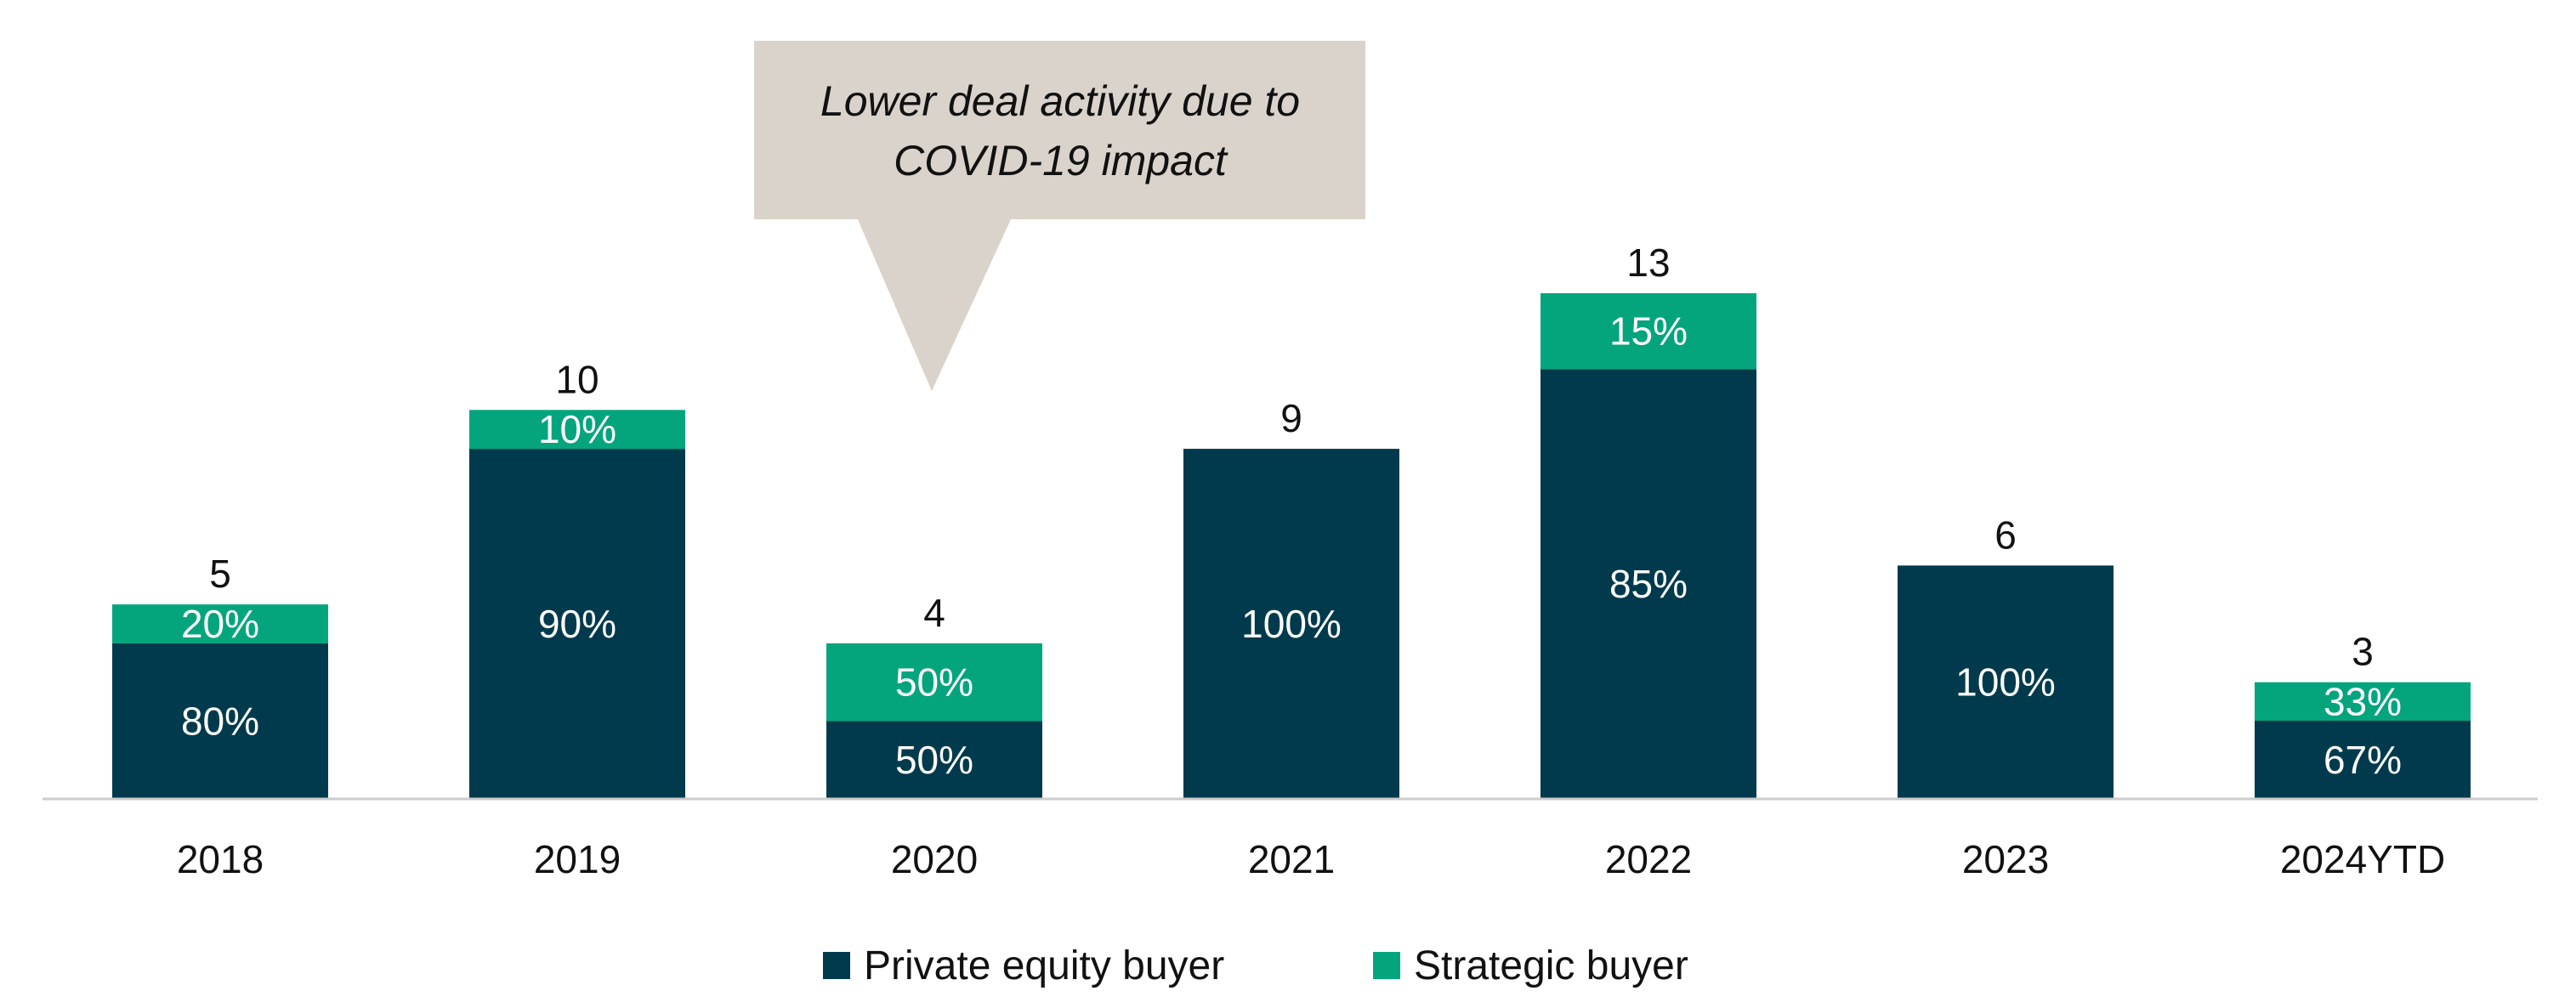  I want to click on callout-text-line-1: Lower deal activity due to, so click(1060, 101).